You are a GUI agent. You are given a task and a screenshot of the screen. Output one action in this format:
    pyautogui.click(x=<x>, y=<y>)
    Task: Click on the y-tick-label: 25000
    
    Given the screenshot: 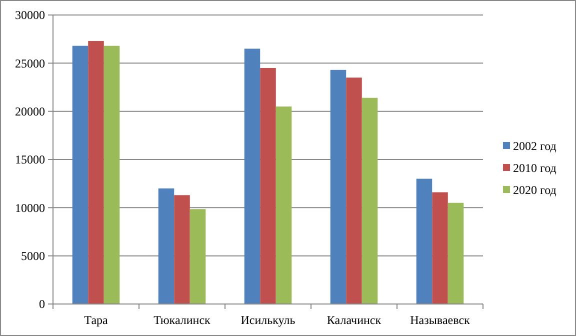 What is the action you would take?
    pyautogui.click(x=30, y=63)
    